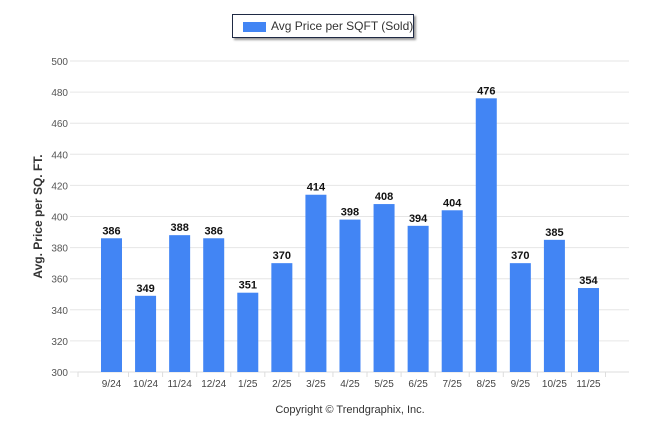  What do you see at coordinates (59, 93) in the screenshot?
I see `y-tick-label: 480` at bounding box center [59, 93].